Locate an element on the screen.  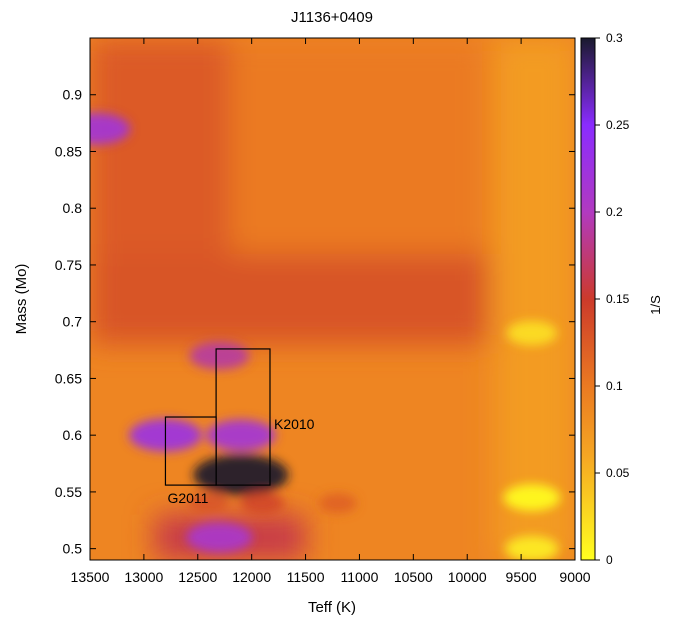
chart-title: J1136+0409 is located at coordinates (332, 17).